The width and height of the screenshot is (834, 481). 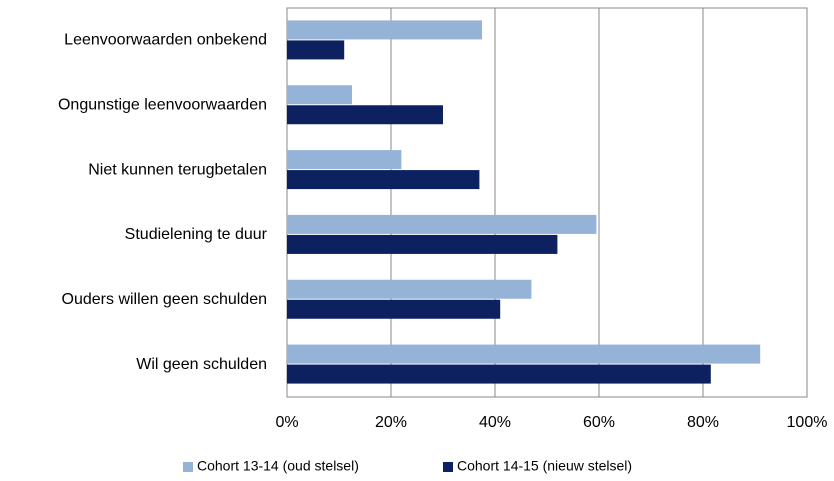 I want to click on legend-label: Cohort 14-15 (nieuw stelsel), so click(x=544, y=466).